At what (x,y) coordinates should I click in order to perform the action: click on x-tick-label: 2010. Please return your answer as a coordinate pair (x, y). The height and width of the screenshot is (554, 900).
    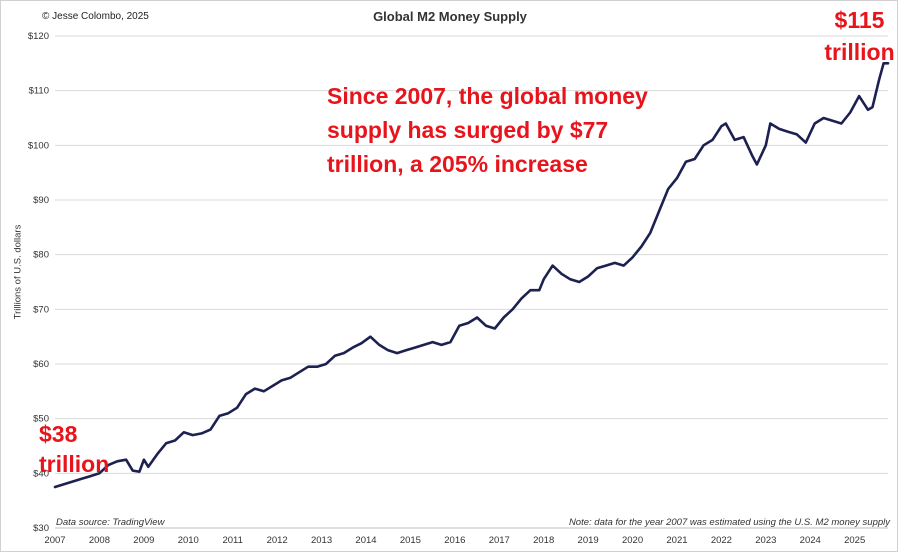
    Looking at the image, I should click on (188, 540).